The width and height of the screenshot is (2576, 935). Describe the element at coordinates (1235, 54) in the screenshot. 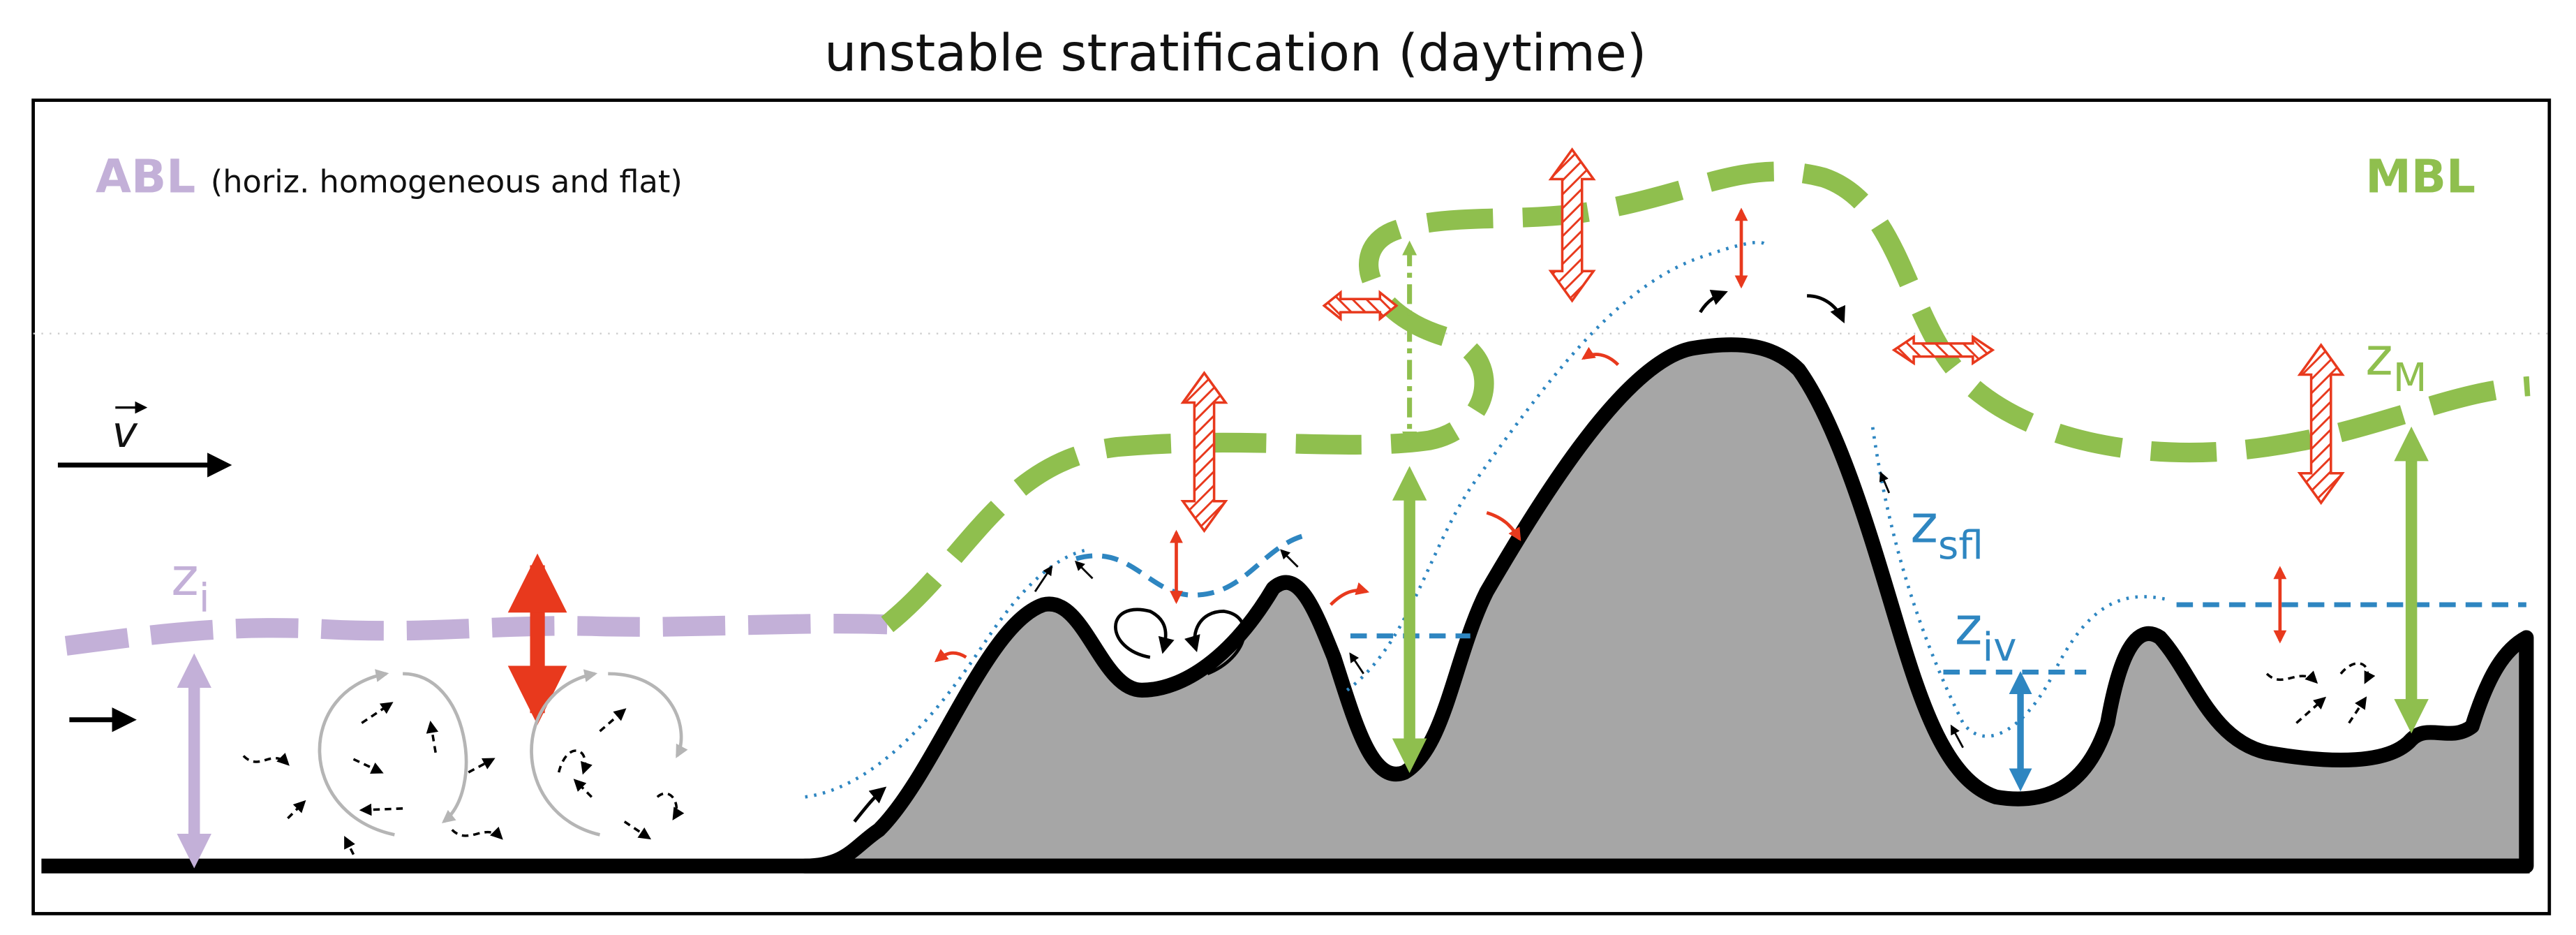

I see `title: unstable stratification (daytime)` at that location.